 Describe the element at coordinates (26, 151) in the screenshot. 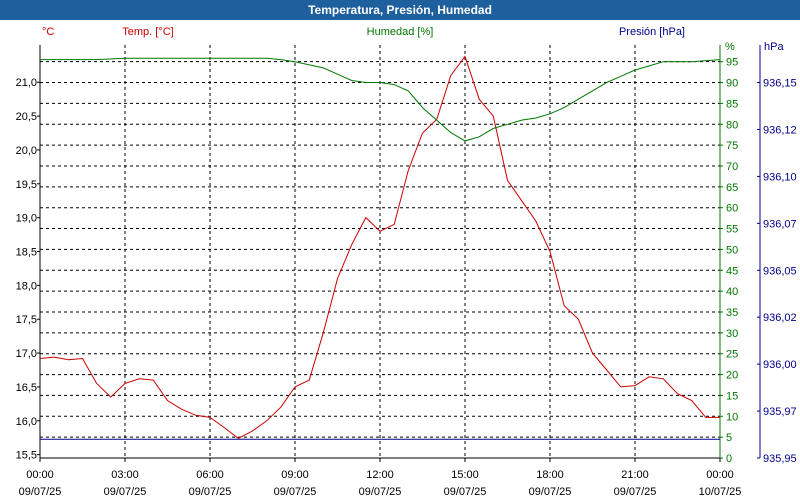

I see `temp-tick-label: 20,0` at that location.